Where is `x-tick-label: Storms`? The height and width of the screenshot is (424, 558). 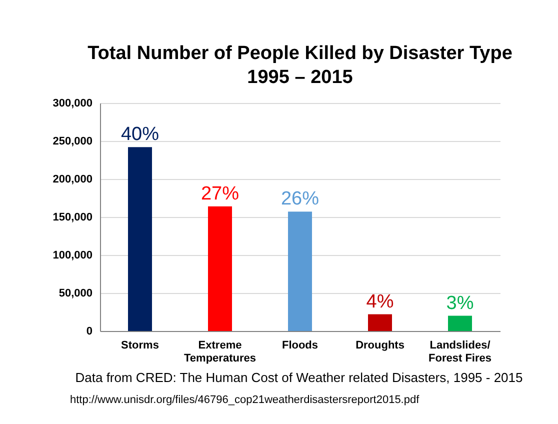 x-tick-label: Storms is located at coordinates (140, 346).